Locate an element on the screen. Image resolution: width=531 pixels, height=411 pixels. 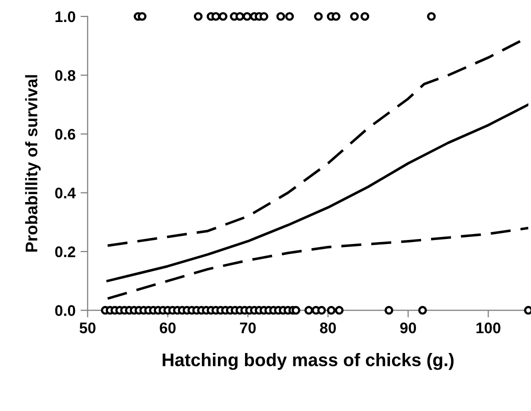
x-tick-label: 80 is located at coordinates (328, 328).